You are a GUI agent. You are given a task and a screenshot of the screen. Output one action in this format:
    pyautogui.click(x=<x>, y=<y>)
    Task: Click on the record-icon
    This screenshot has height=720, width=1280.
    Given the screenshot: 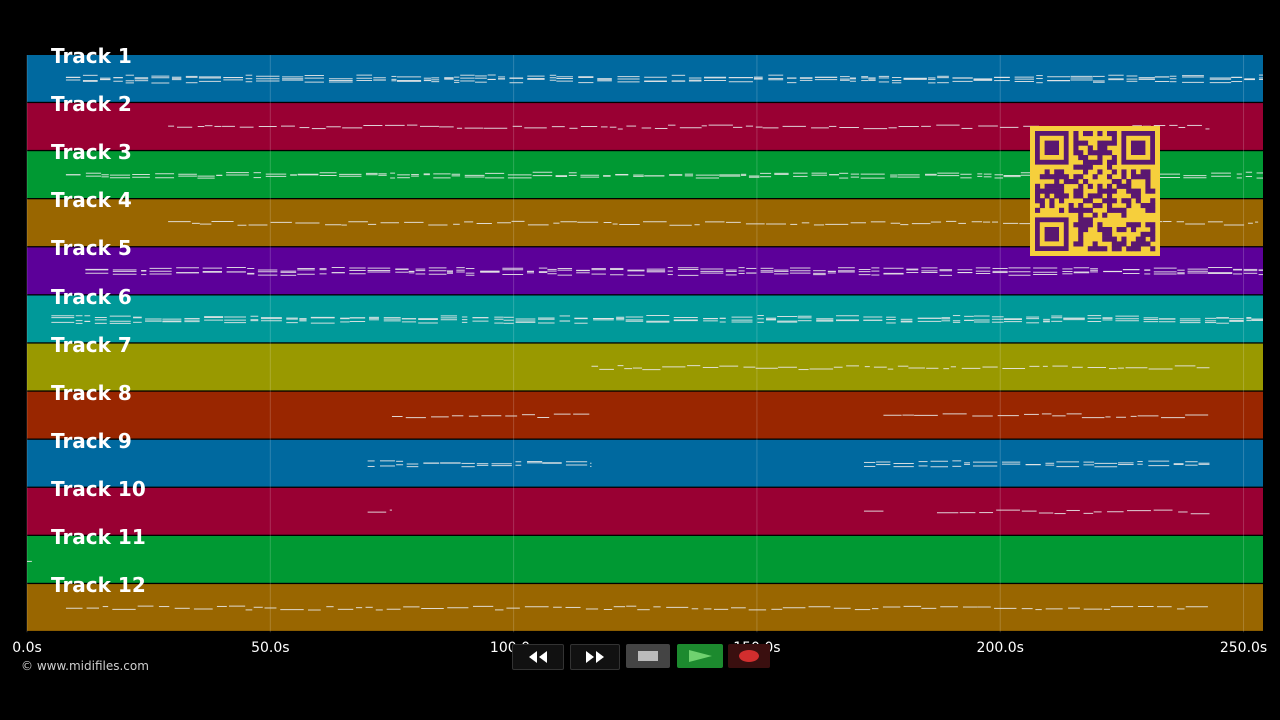 What is the action you would take?
    pyautogui.click(x=749, y=656)
    